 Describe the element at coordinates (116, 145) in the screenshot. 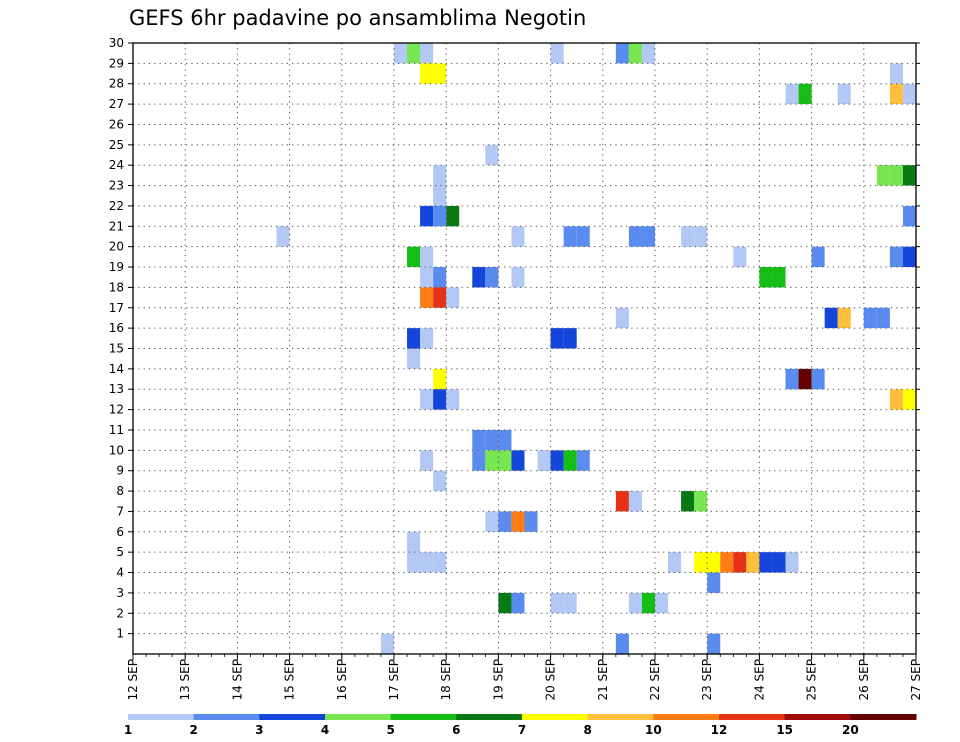

I see `y-tick-label: 25` at that location.